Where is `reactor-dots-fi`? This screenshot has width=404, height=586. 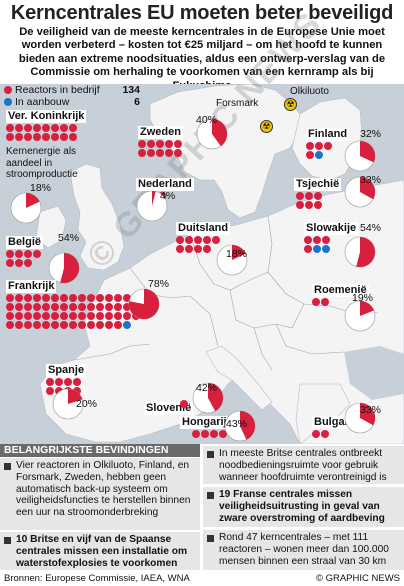 reactor-dots-fi is located at coordinates (319, 150).